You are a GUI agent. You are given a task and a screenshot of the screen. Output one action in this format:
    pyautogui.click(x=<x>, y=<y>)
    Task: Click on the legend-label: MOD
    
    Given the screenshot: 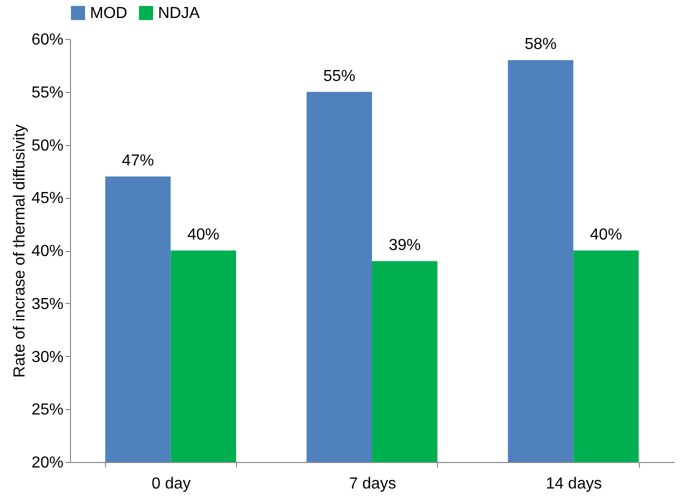 What is the action you would take?
    pyautogui.click(x=109, y=13)
    